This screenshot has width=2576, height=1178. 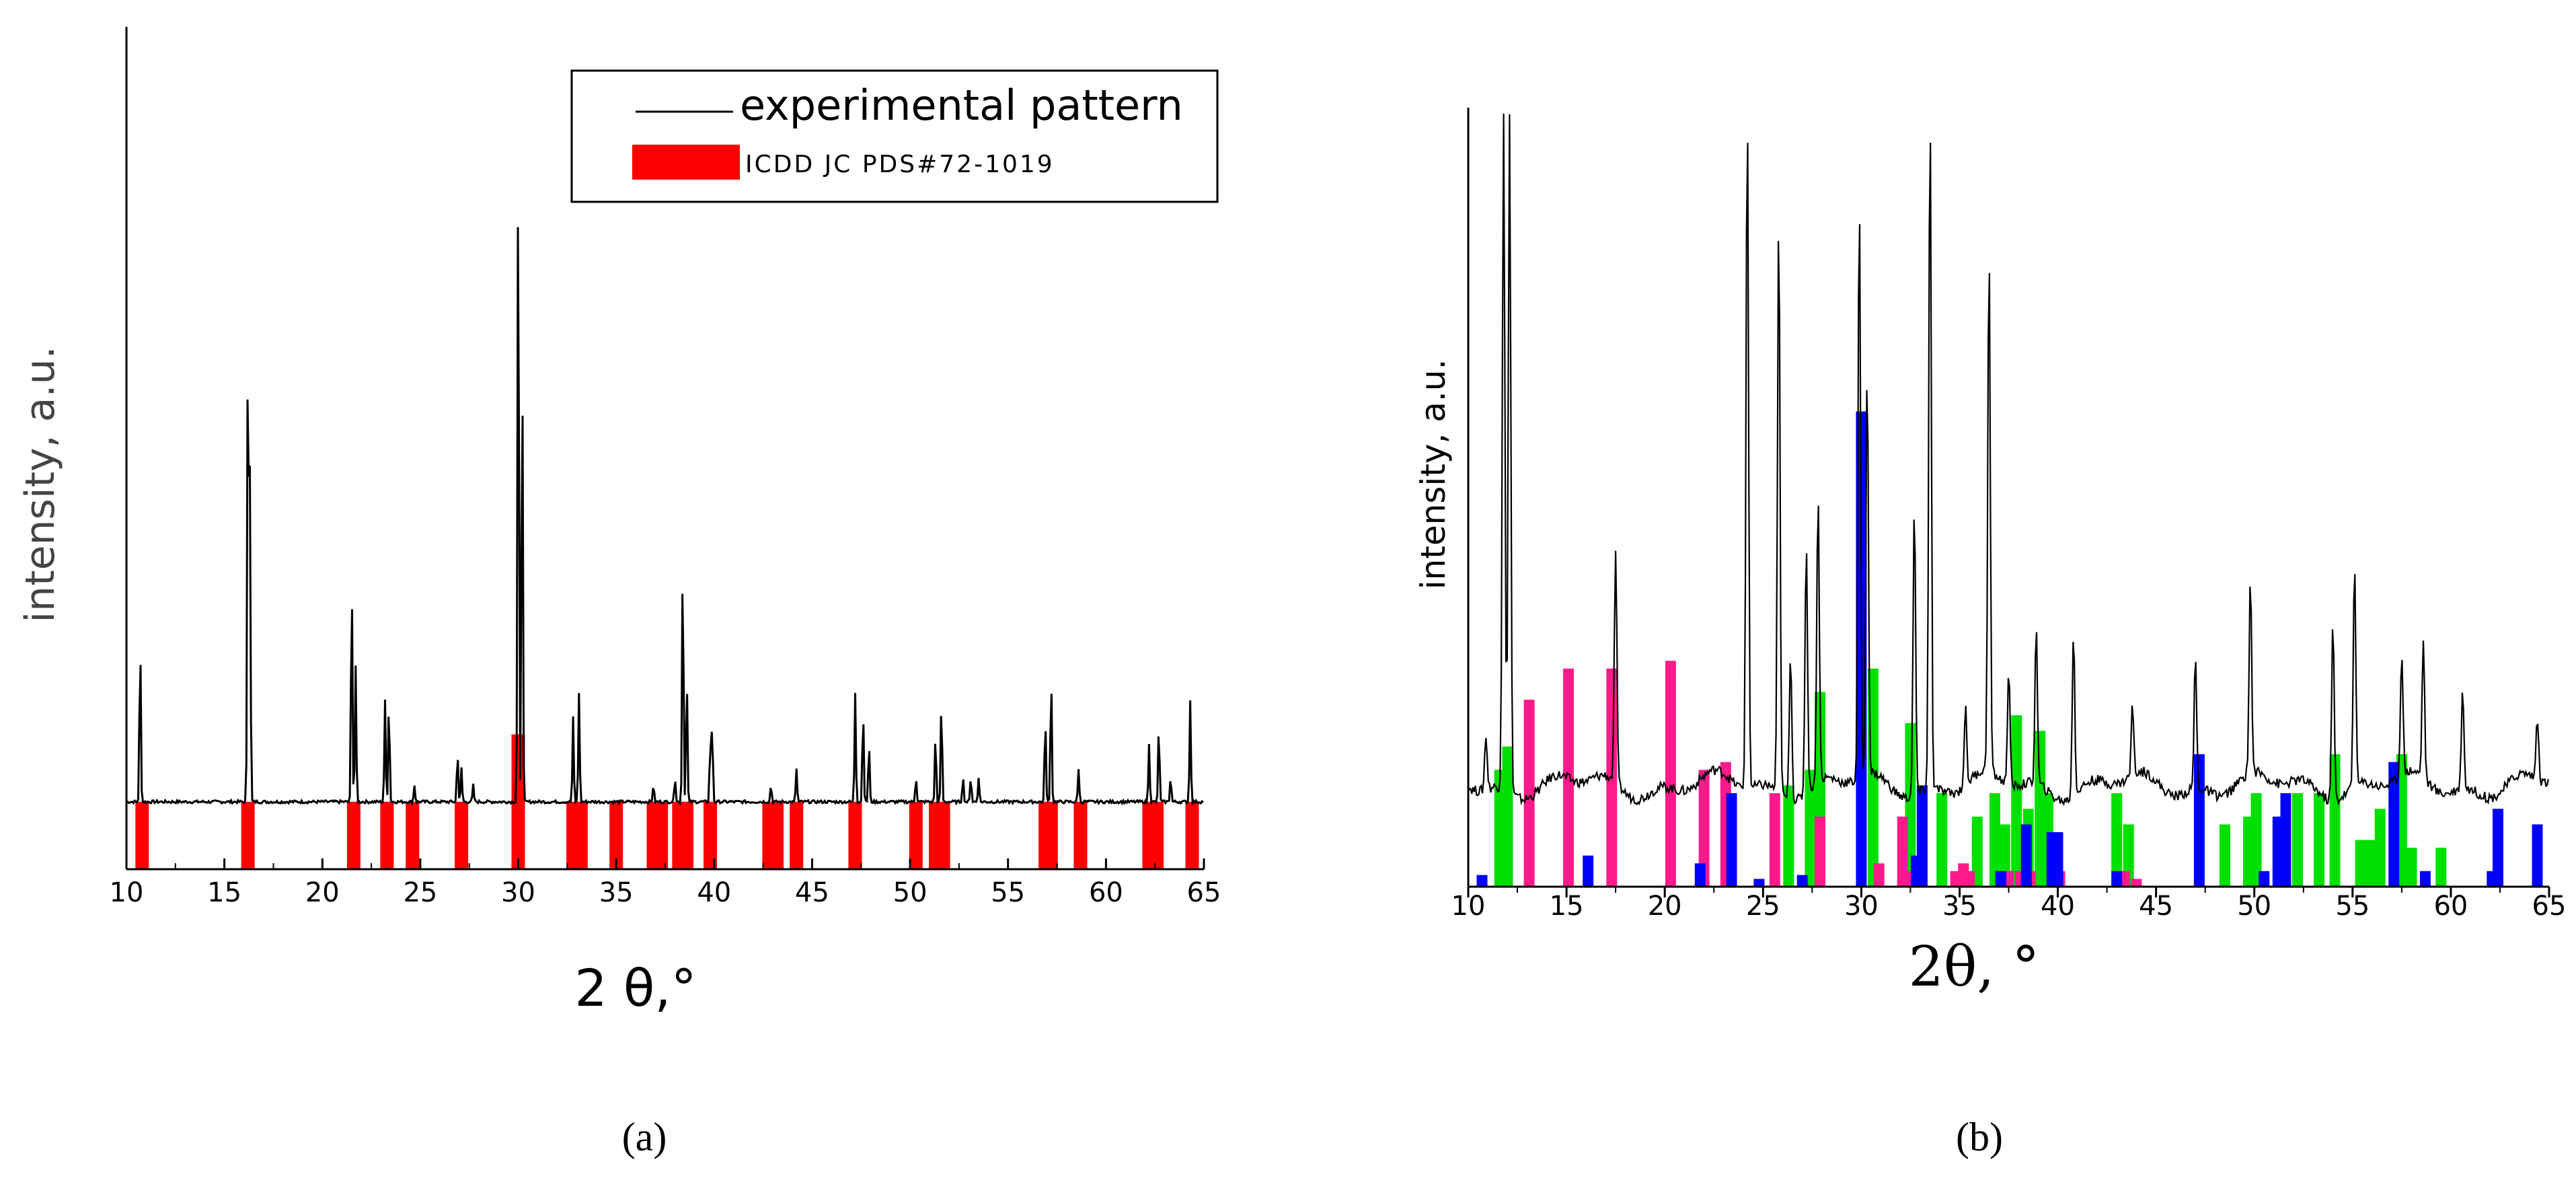 I want to click on legend-label-experimental: experimental pattern, so click(x=961, y=106).